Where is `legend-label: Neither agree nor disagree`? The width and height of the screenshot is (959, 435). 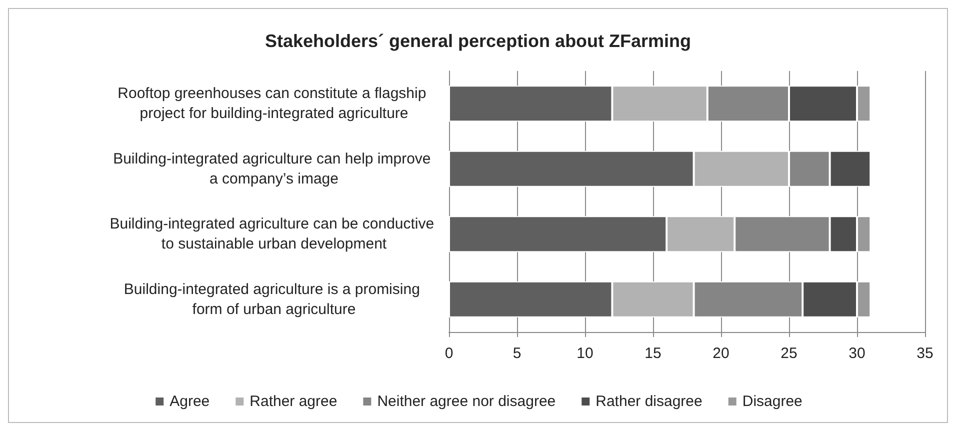 legend-label: Neither agree nor disagree is located at coordinates (466, 401).